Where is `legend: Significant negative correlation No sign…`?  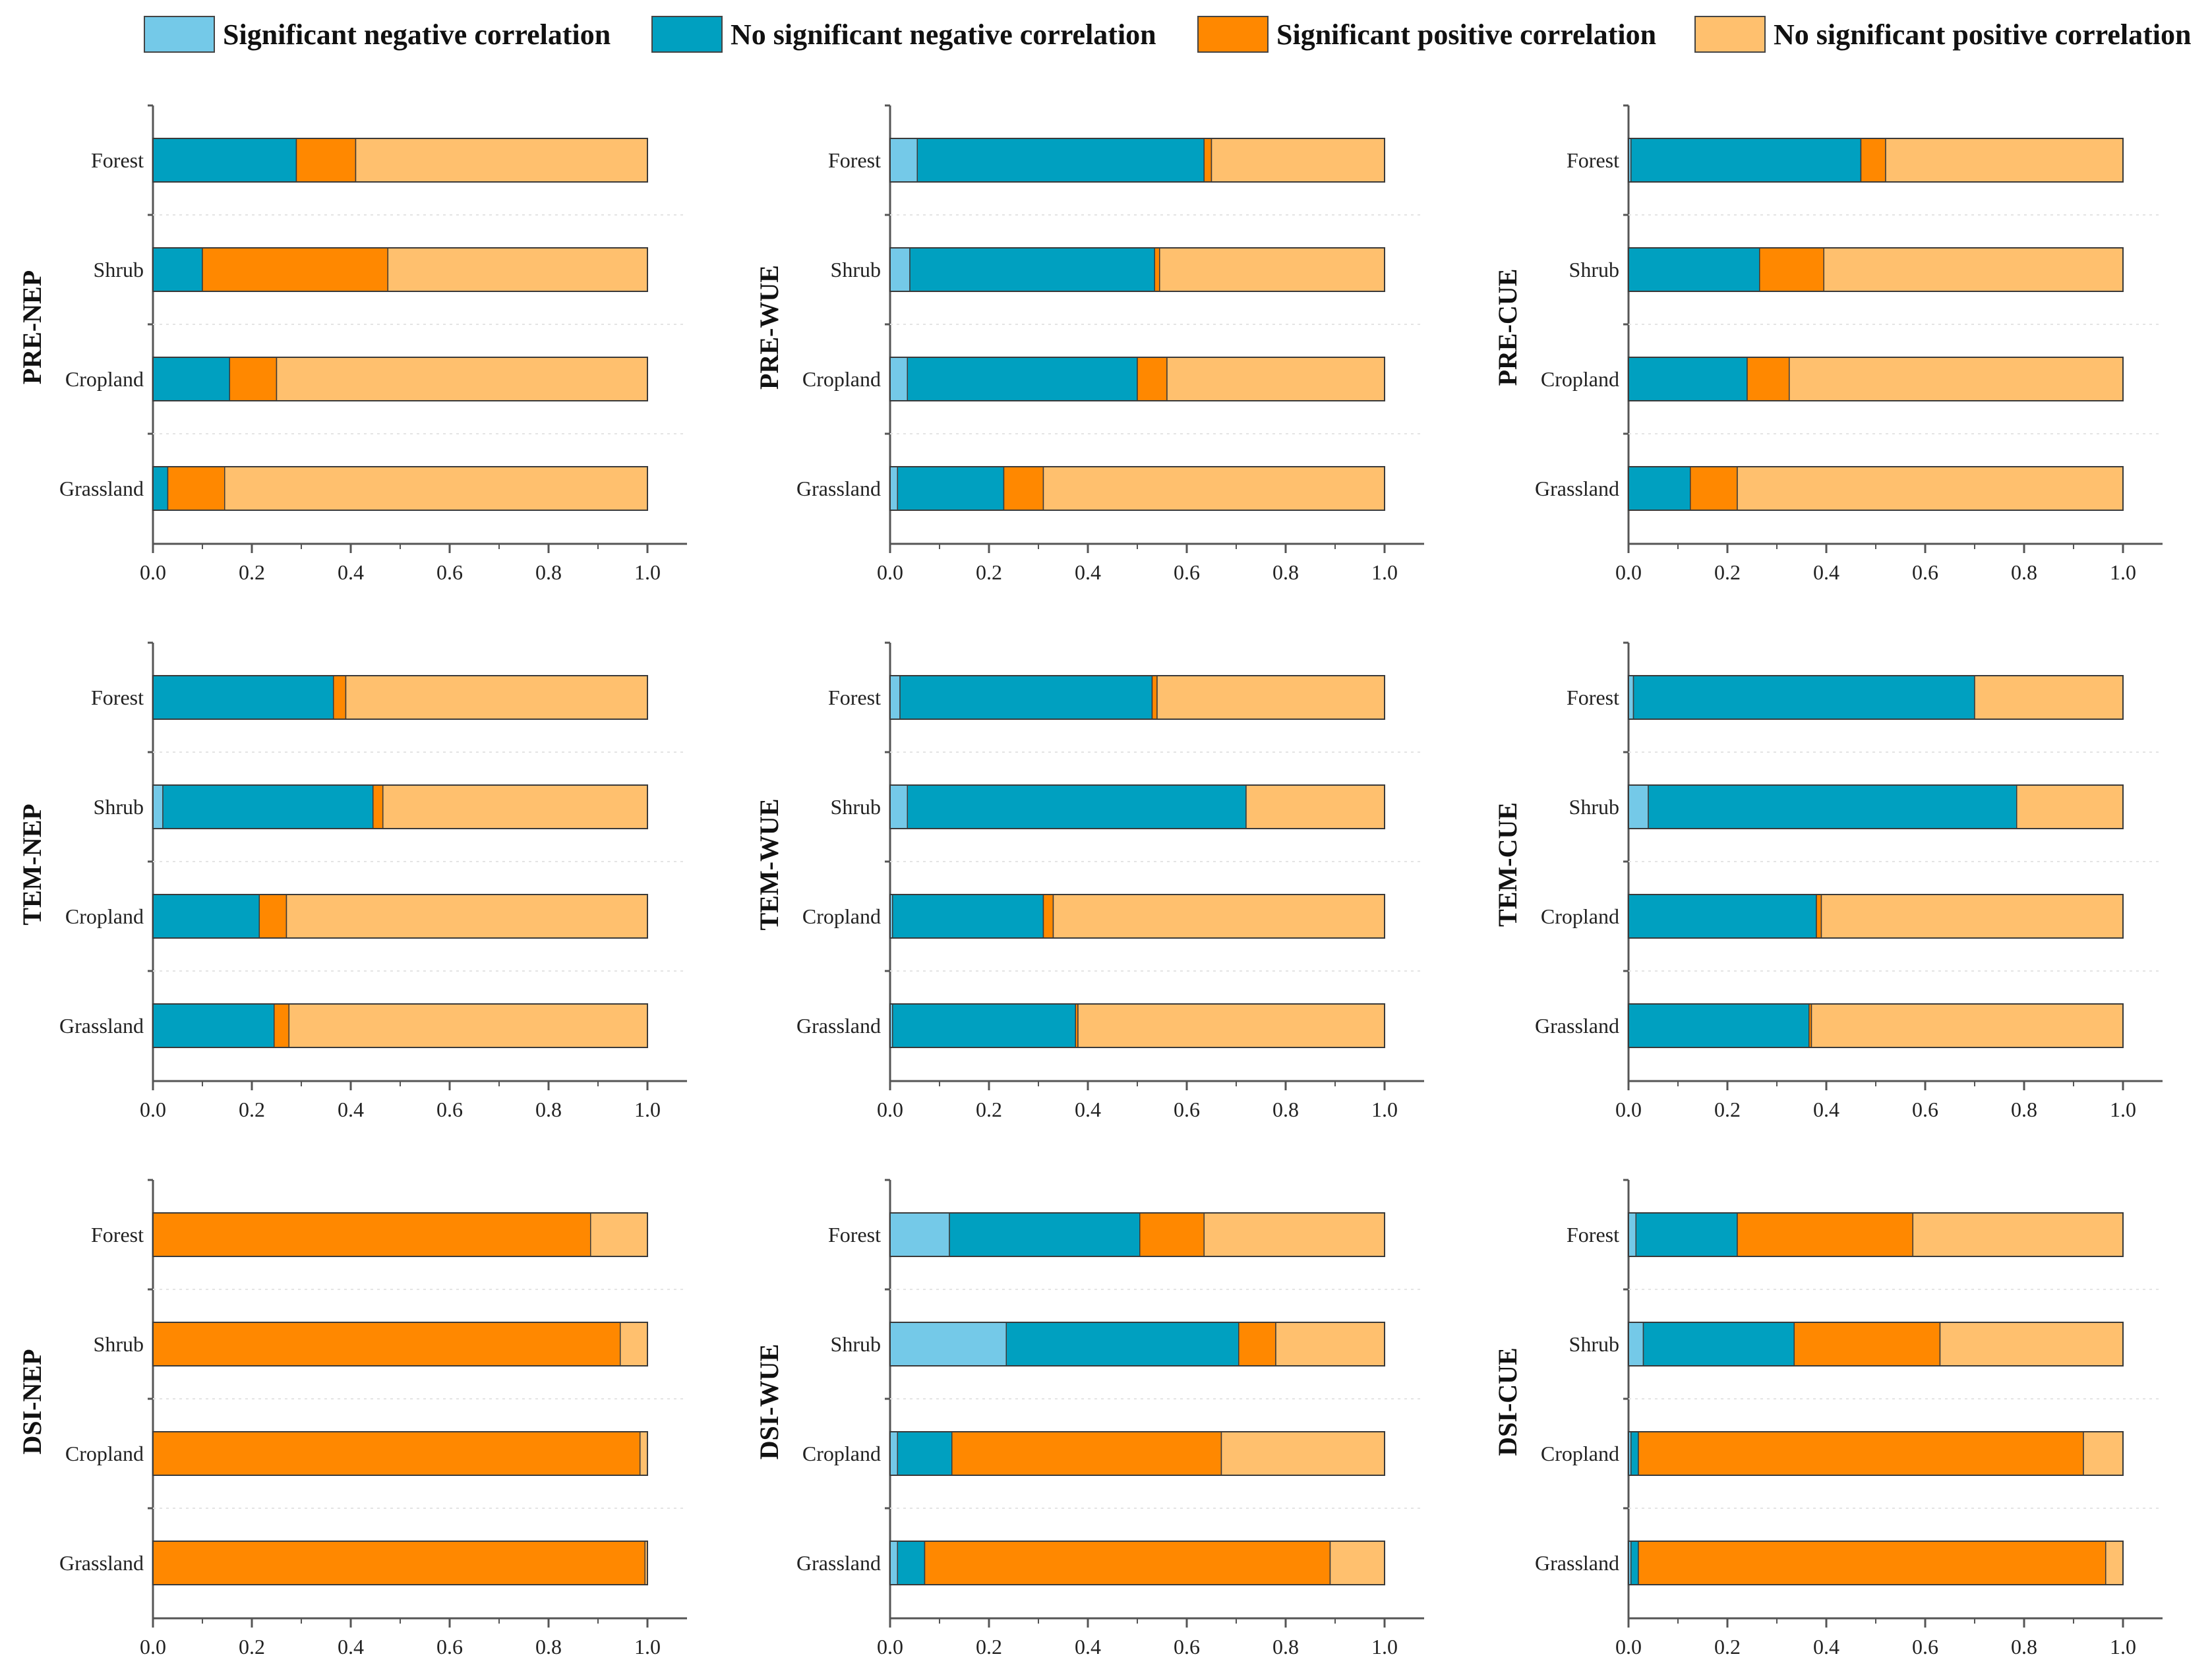
legend: Significant negative correlation No sign… is located at coordinates (1106, 36).